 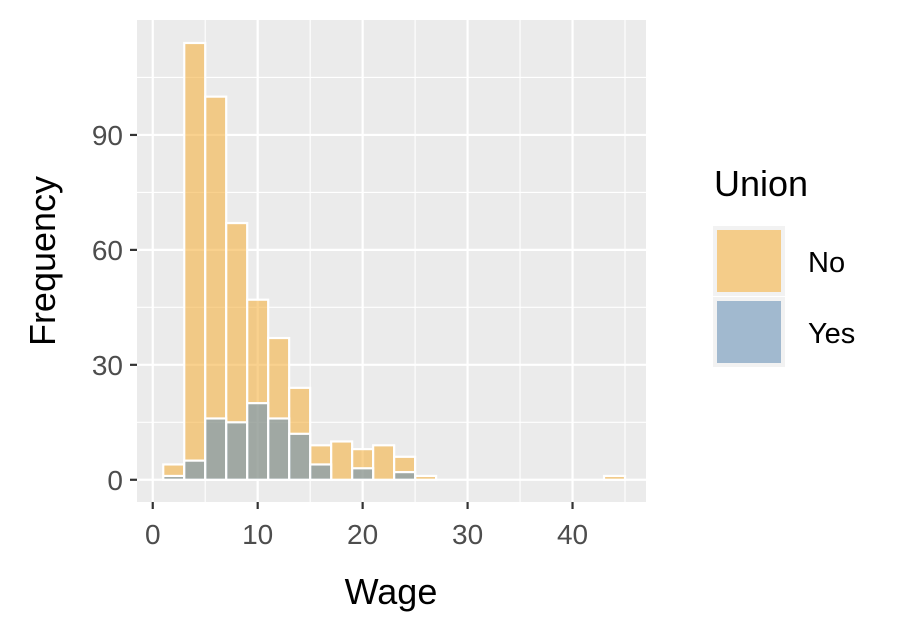 I want to click on x-tick-label: 0, so click(x=153, y=534).